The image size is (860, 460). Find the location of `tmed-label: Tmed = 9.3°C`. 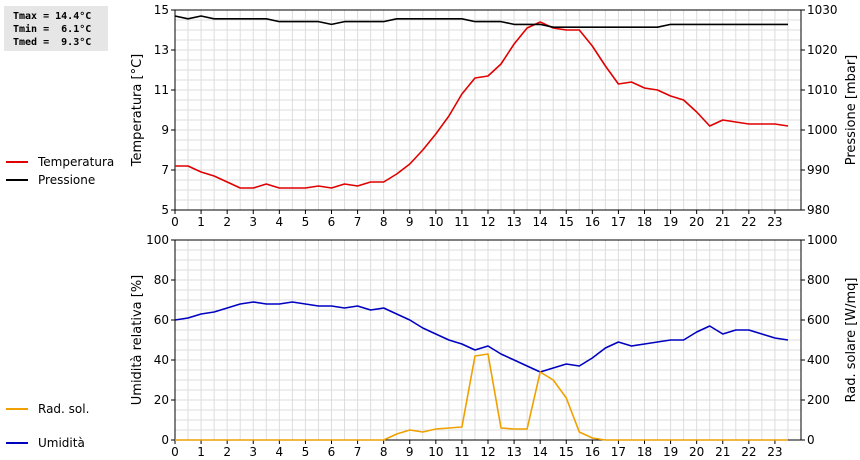

tmed-label: Tmed = 9.3°C is located at coordinates (52, 42).